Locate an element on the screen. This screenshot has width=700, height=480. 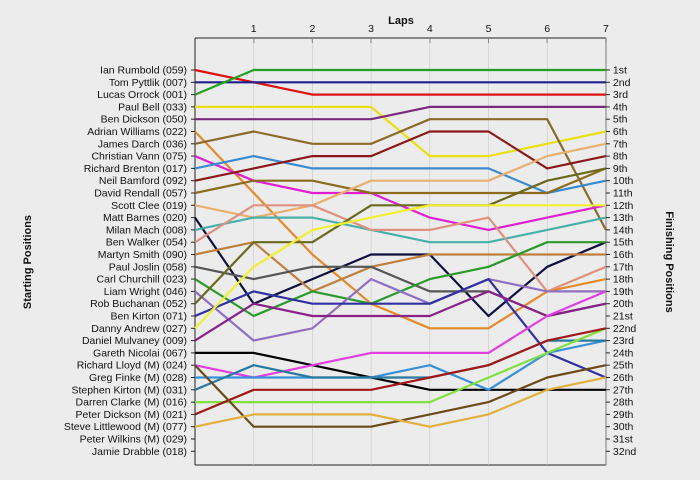
start-position-label: Richard Lloyd (M) (024) is located at coordinates (132, 366).